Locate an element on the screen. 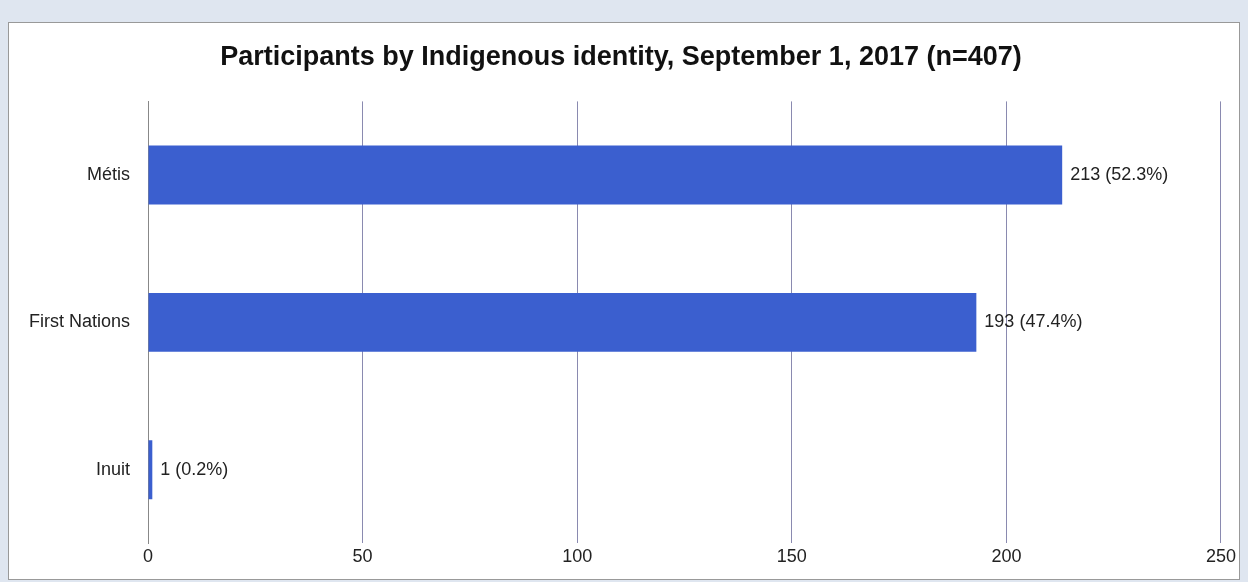 Image resolution: width=1248 pixels, height=582 pixels. x-tick-label: 150 is located at coordinates (791, 556).